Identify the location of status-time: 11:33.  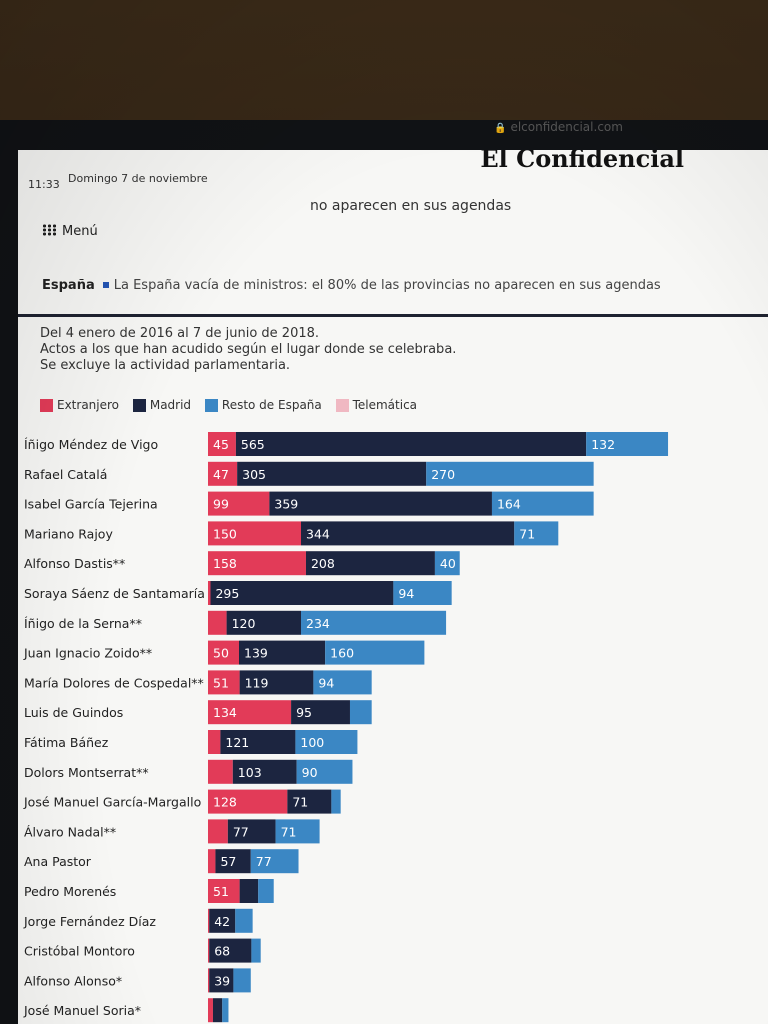
(44, 184).